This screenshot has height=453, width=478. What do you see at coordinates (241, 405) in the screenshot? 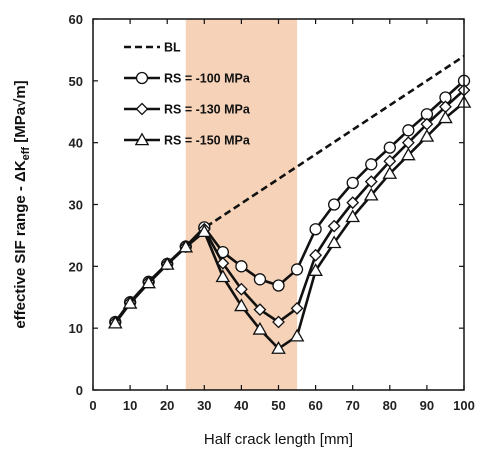
I see `x-tick-label: 40` at bounding box center [241, 405].